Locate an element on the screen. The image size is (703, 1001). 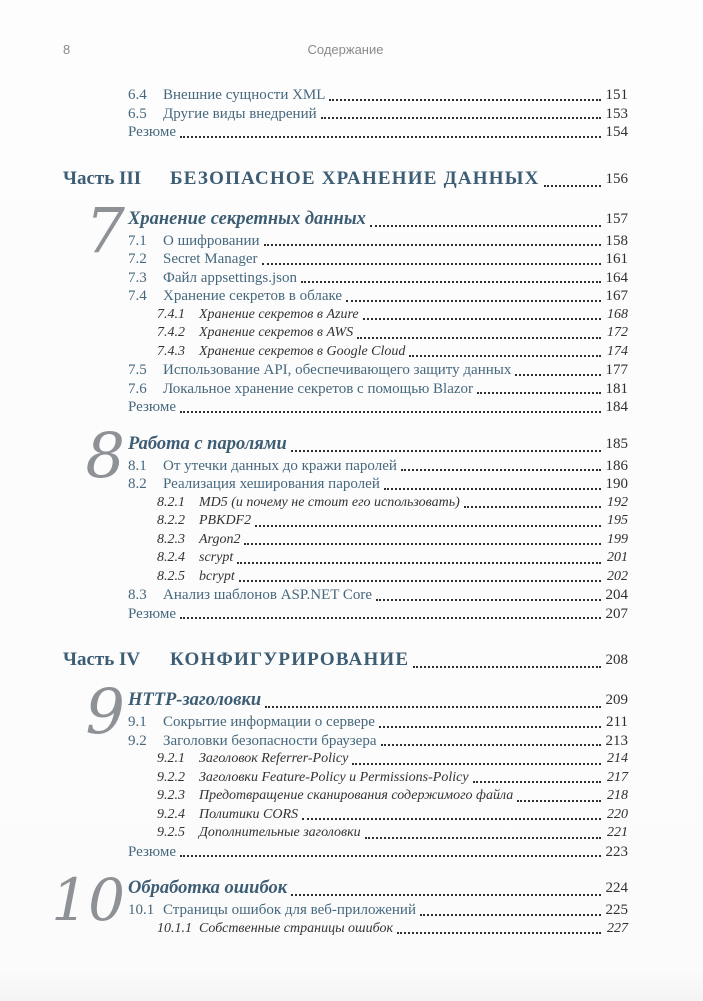
entry-page: 214 is located at coordinates (617, 758).